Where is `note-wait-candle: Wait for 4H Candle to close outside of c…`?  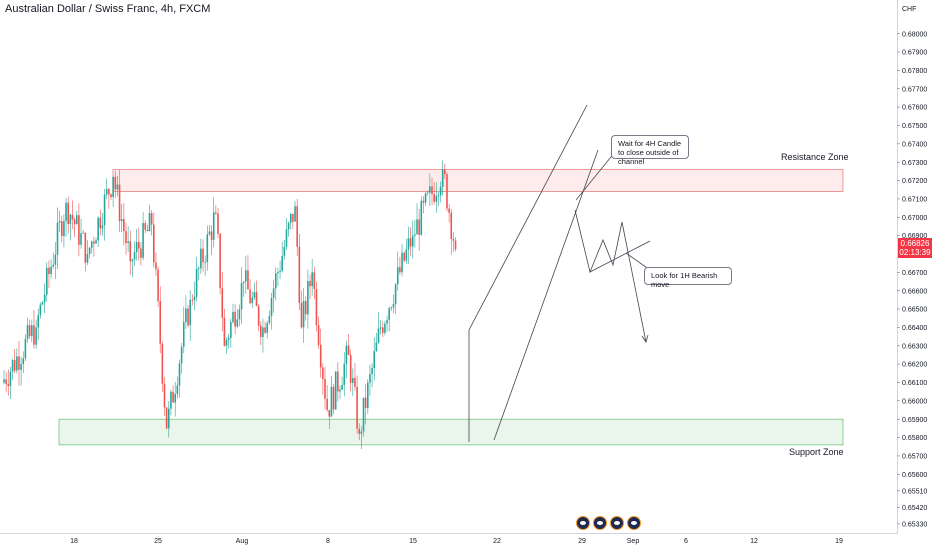
note-wait-candle: Wait for 4H Candle to close outside of c… is located at coordinates (650, 150).